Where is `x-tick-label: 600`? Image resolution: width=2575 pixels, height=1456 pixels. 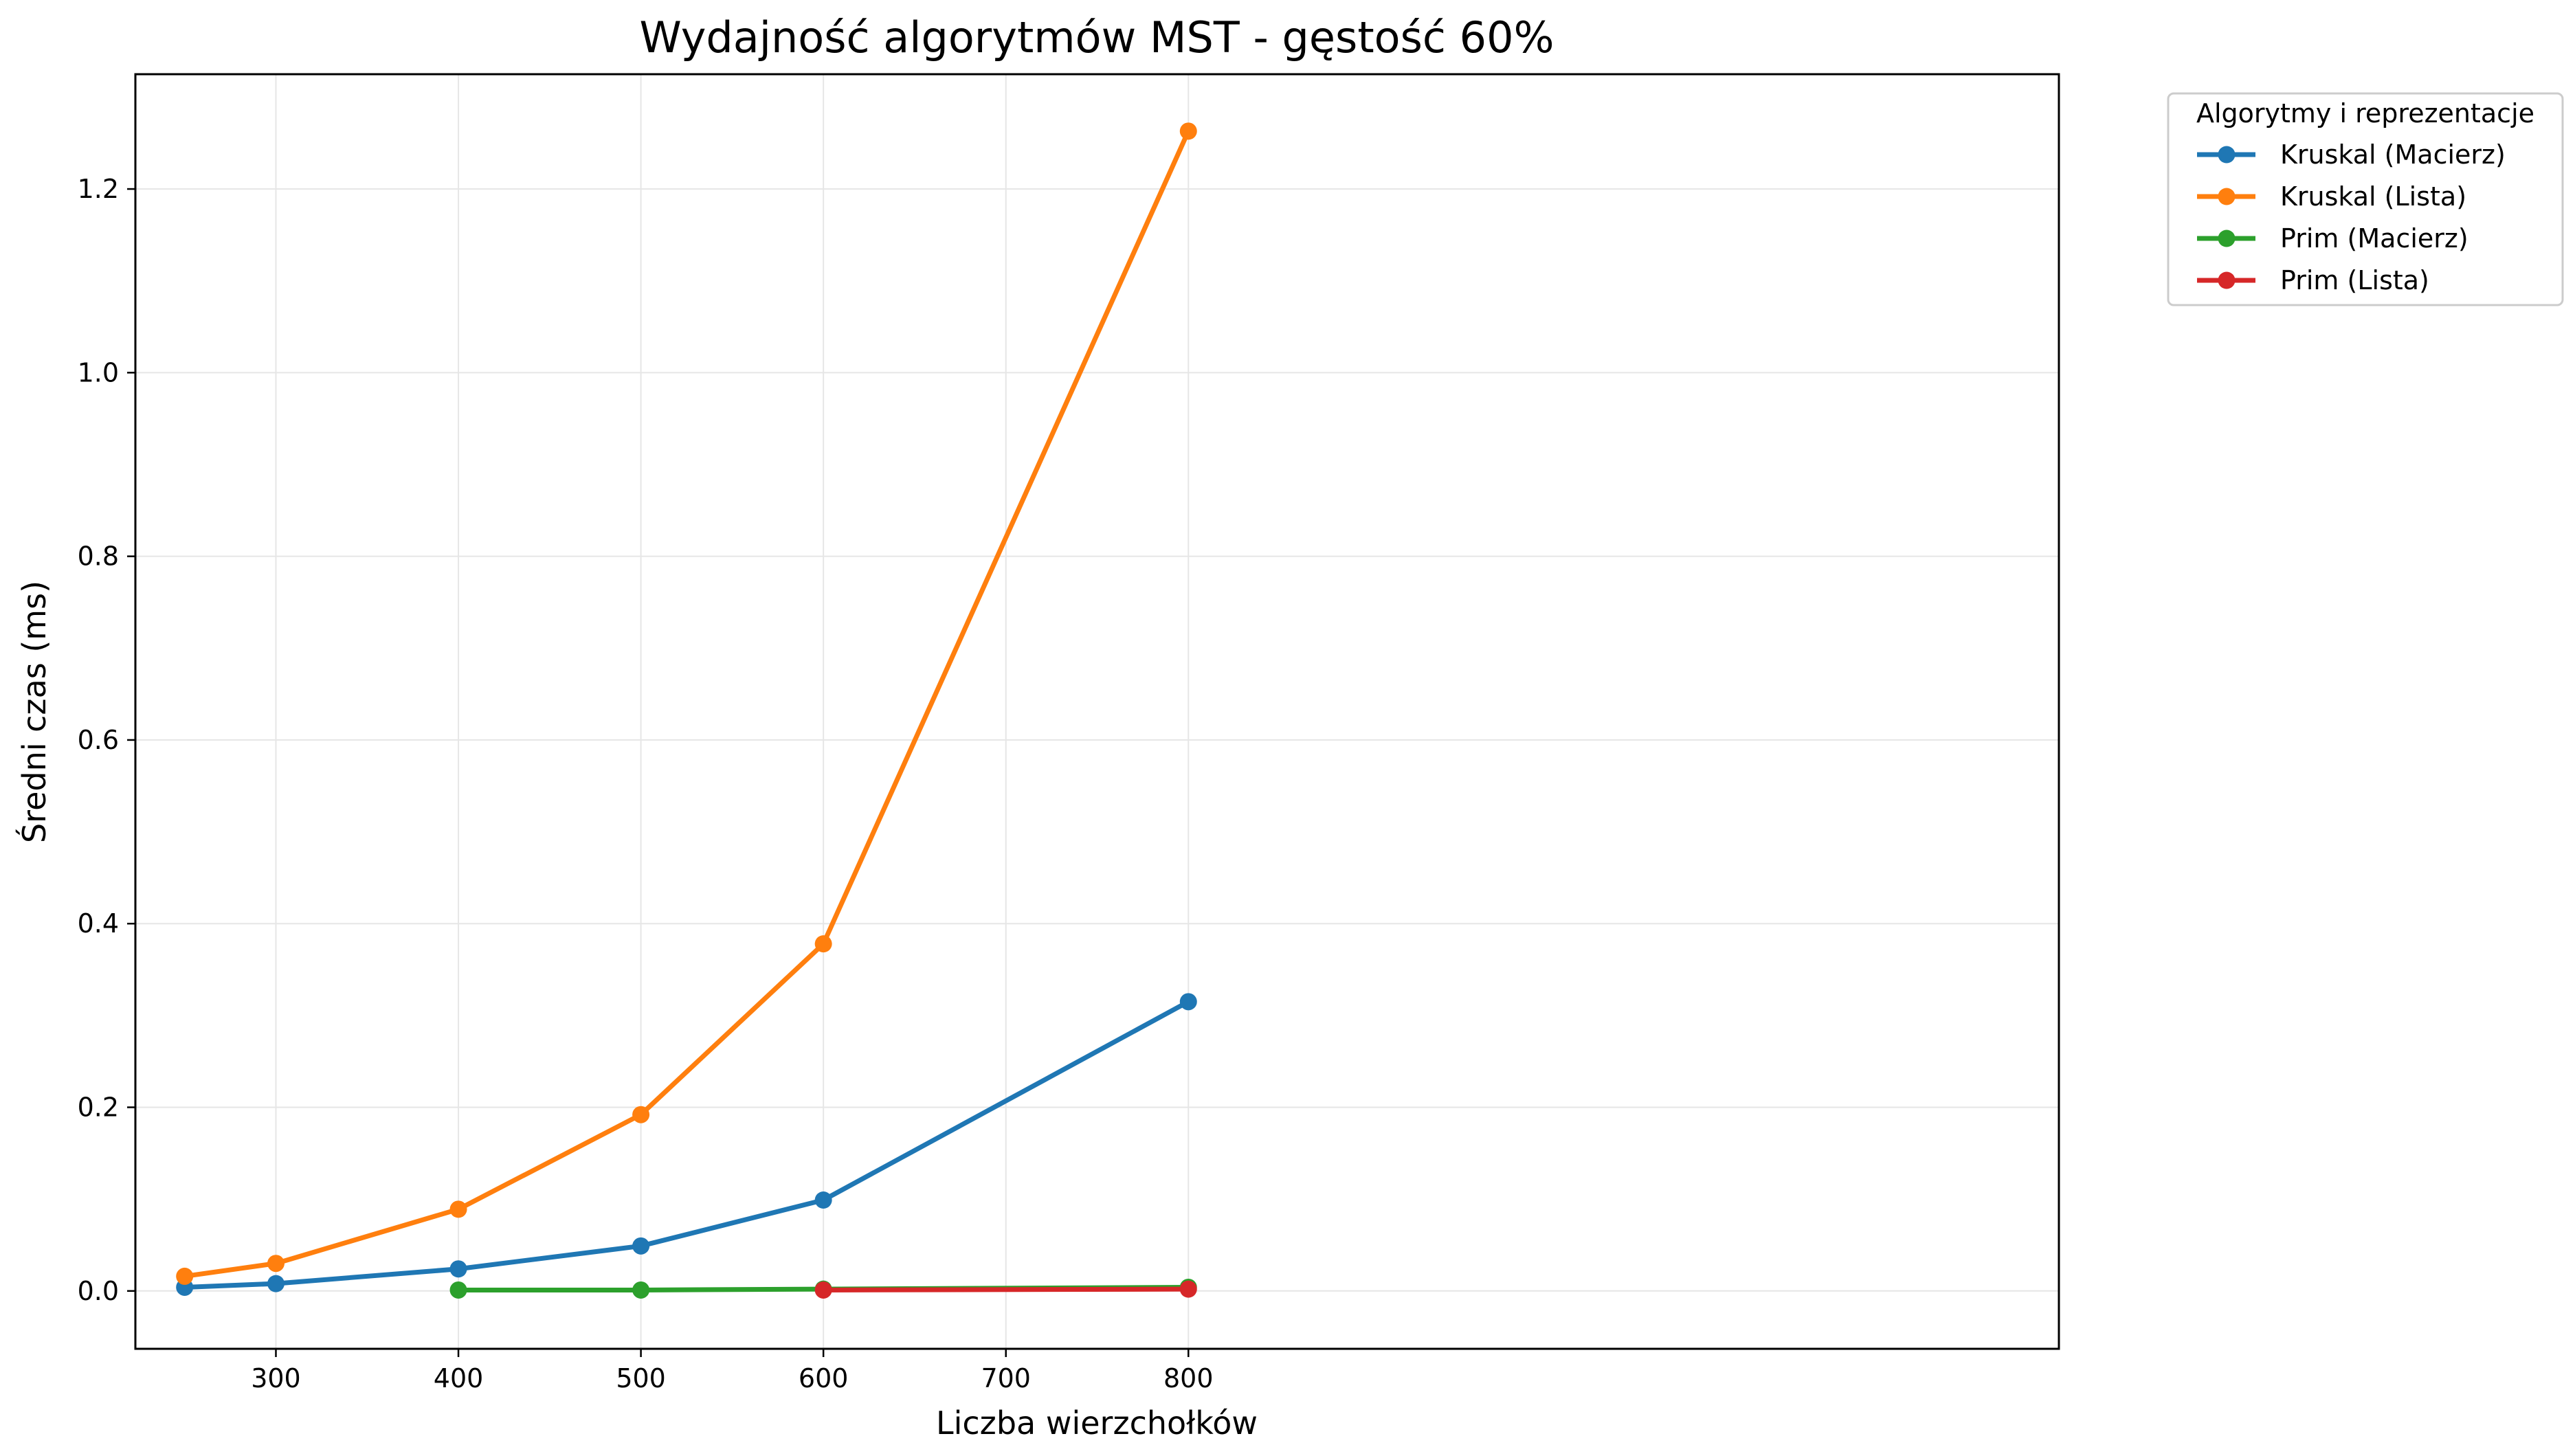 x-tick-label: 600 is located at coordinates (824, 1378).